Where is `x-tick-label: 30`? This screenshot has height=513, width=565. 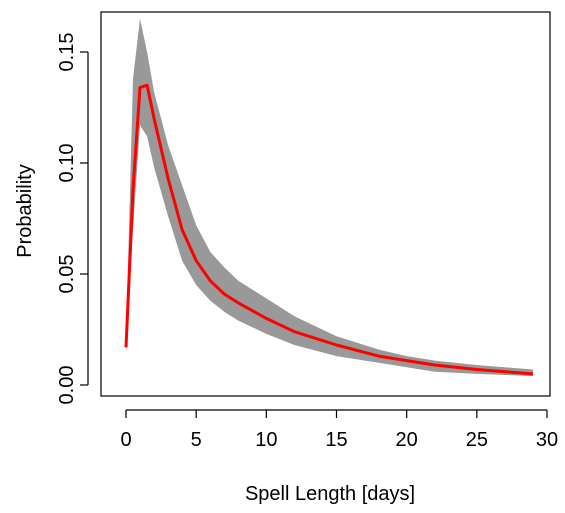
x-tick-label: 30 is located at coordinates (547, 440).